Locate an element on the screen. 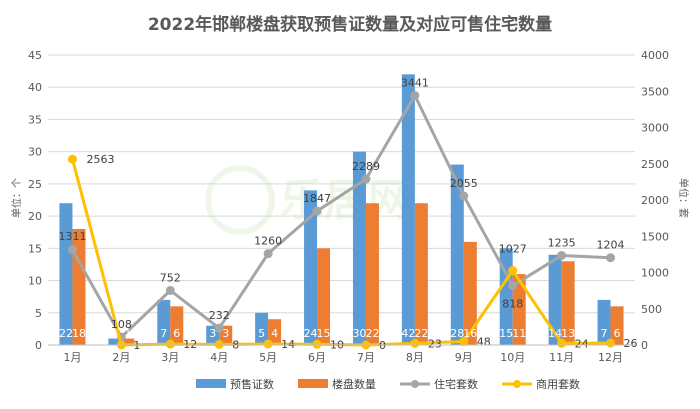 The width and height of the screenshot is (700, 409). x-tick-label: 2月 is located at coordinates (121, 357).